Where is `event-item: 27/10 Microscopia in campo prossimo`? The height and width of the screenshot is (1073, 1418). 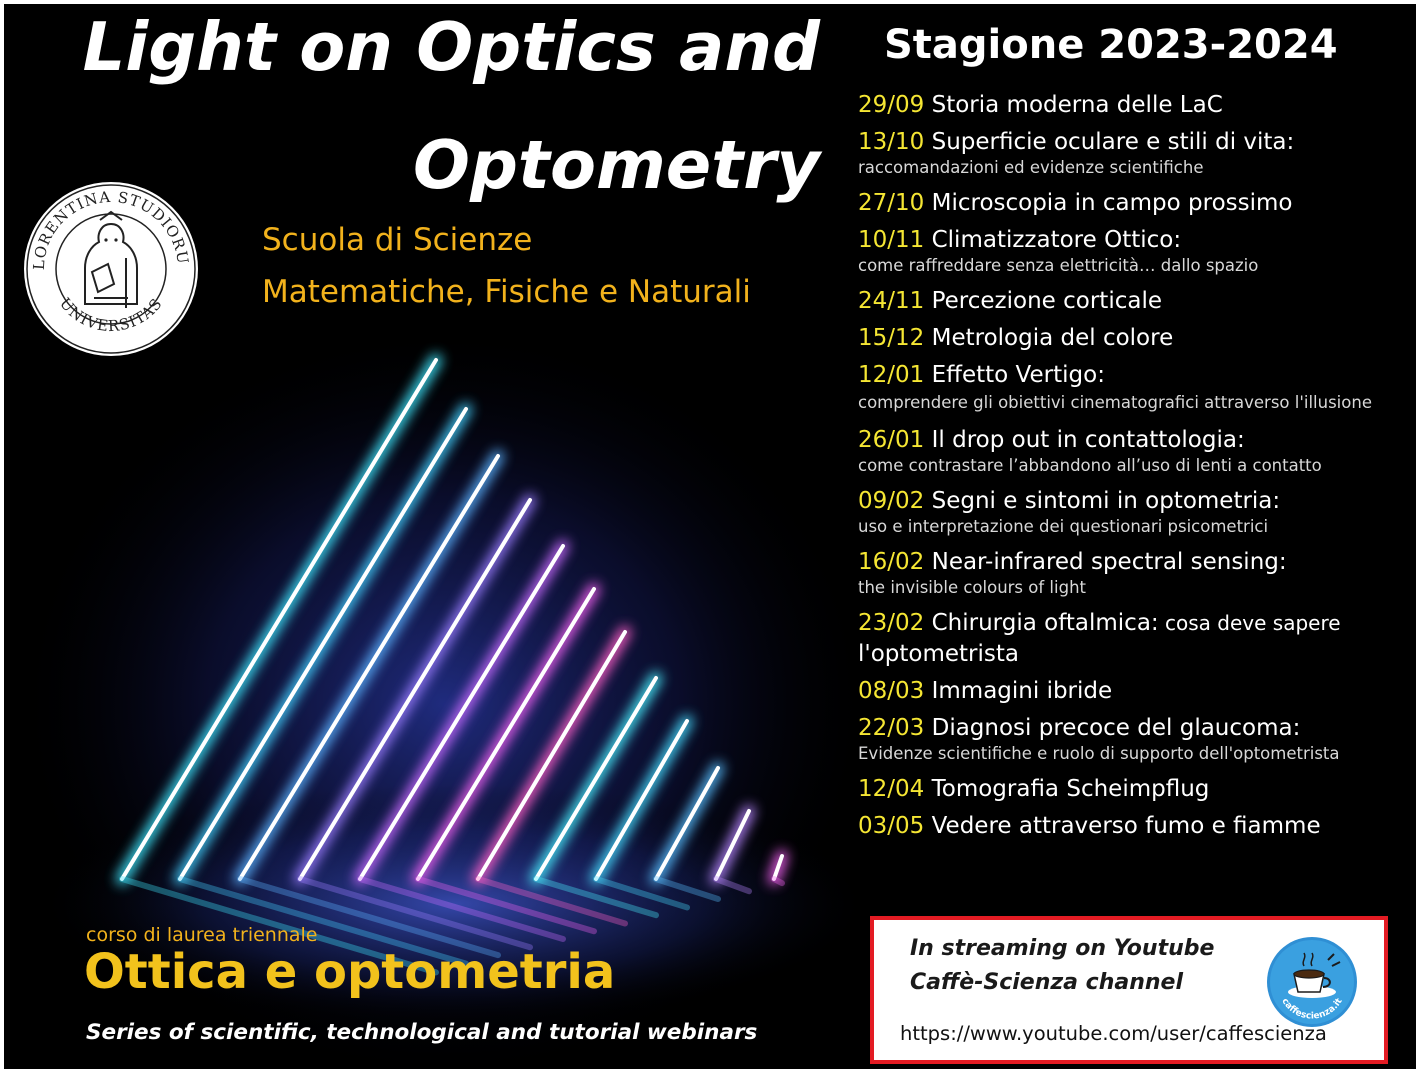 event-item: 27/10 Microscopia in campo prossimo is located at coordinates (1137, 203).